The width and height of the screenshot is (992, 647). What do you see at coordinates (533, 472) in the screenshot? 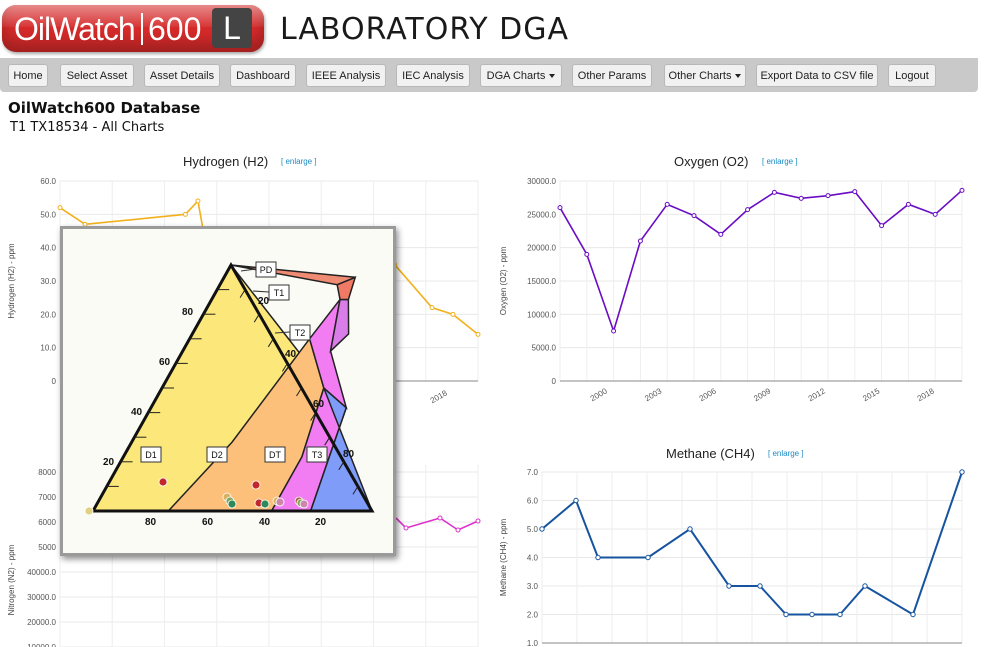
I see `y-tick-label: 7.0` at bounding box center [533, 472].